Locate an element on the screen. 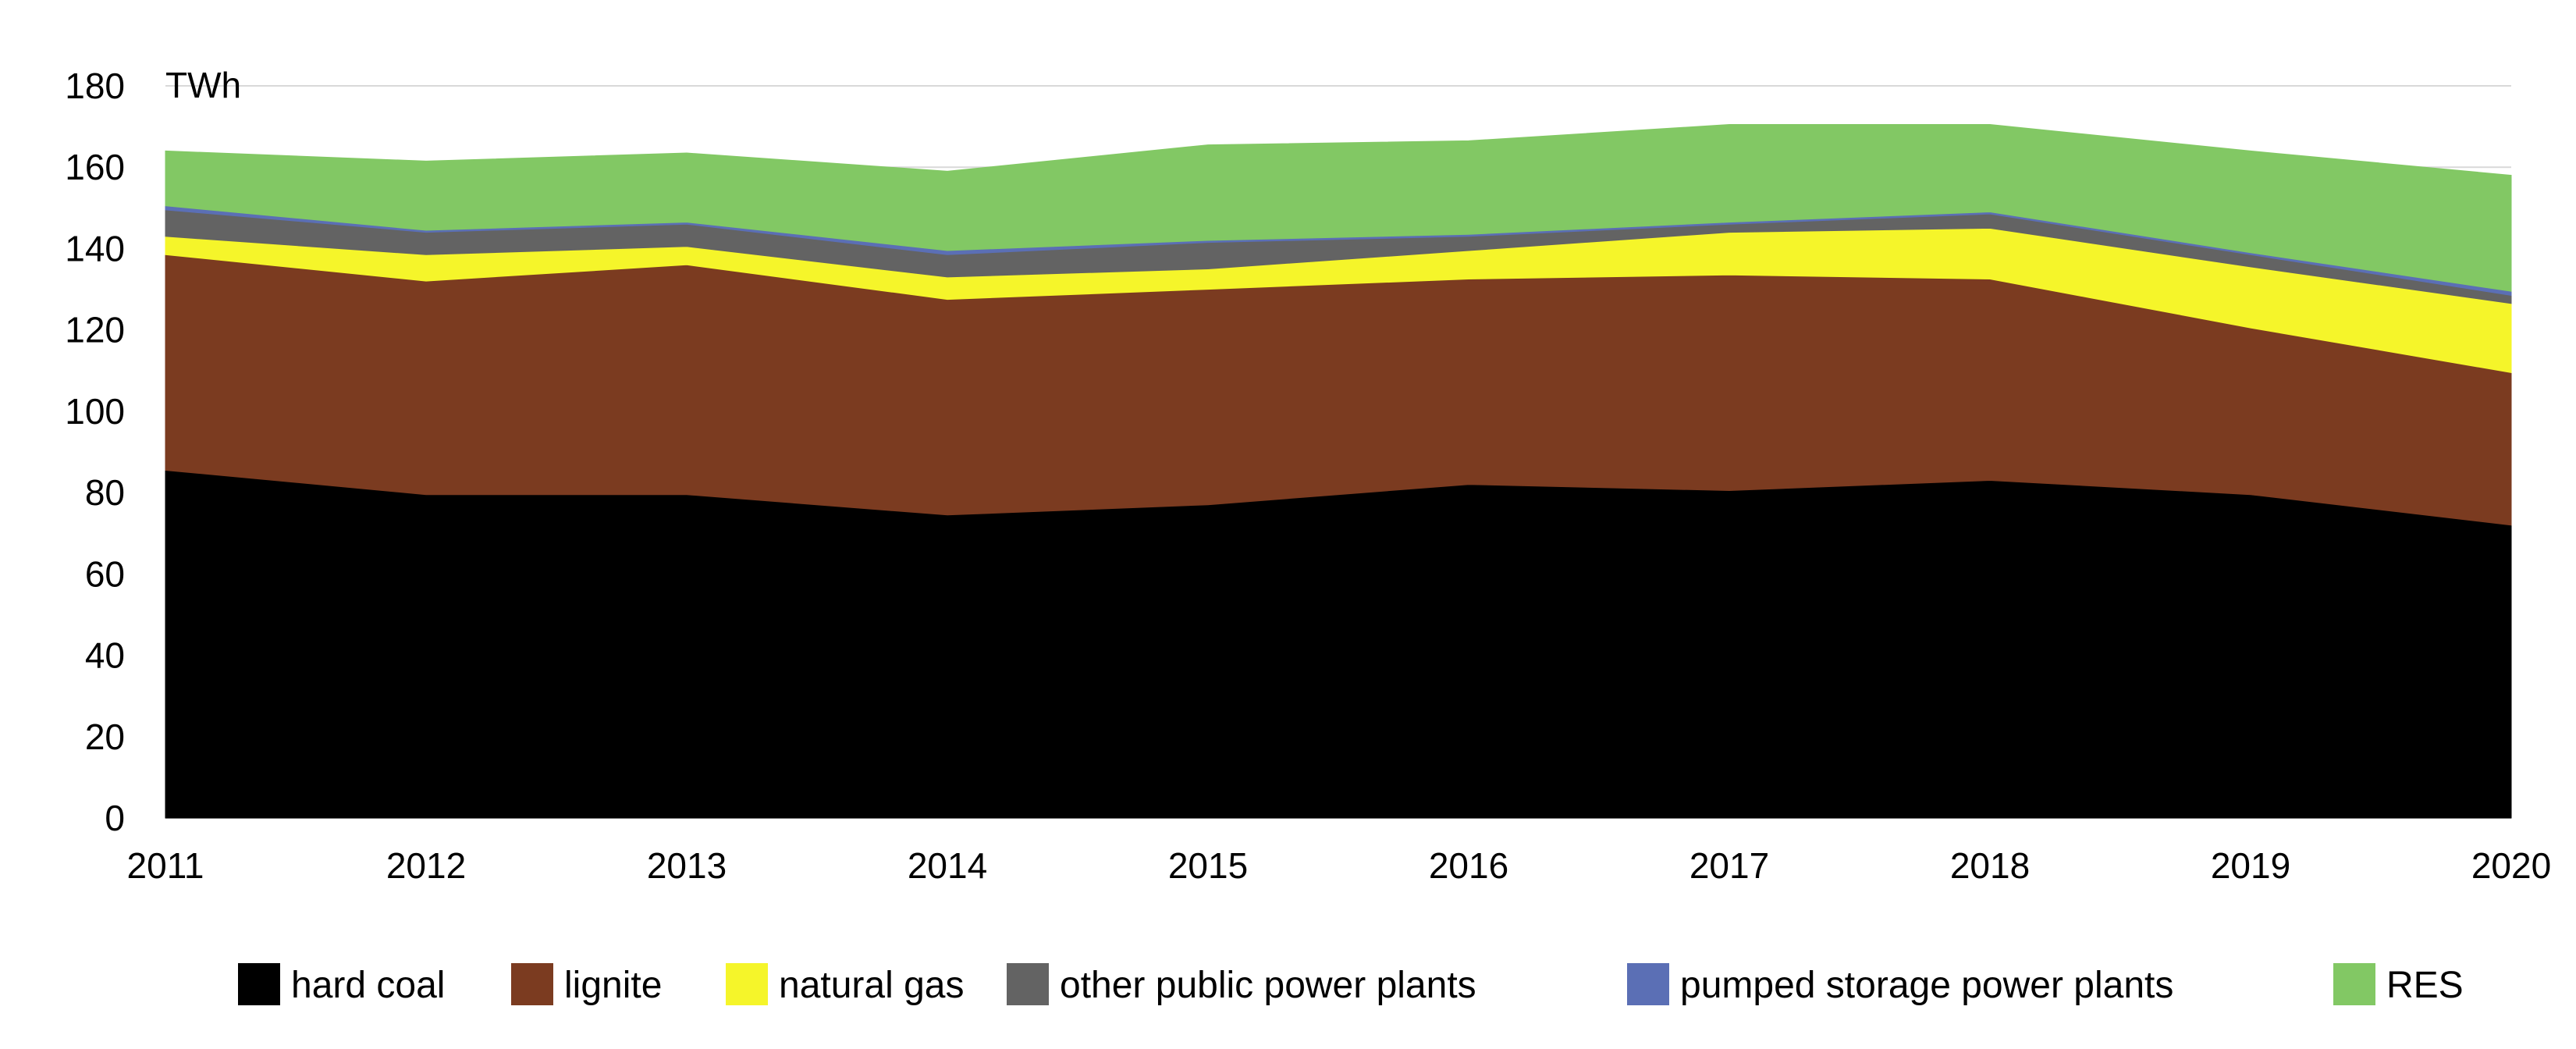 The image size is (2576, 1049). legend-item: lignite is located at coordinates (586, 984).